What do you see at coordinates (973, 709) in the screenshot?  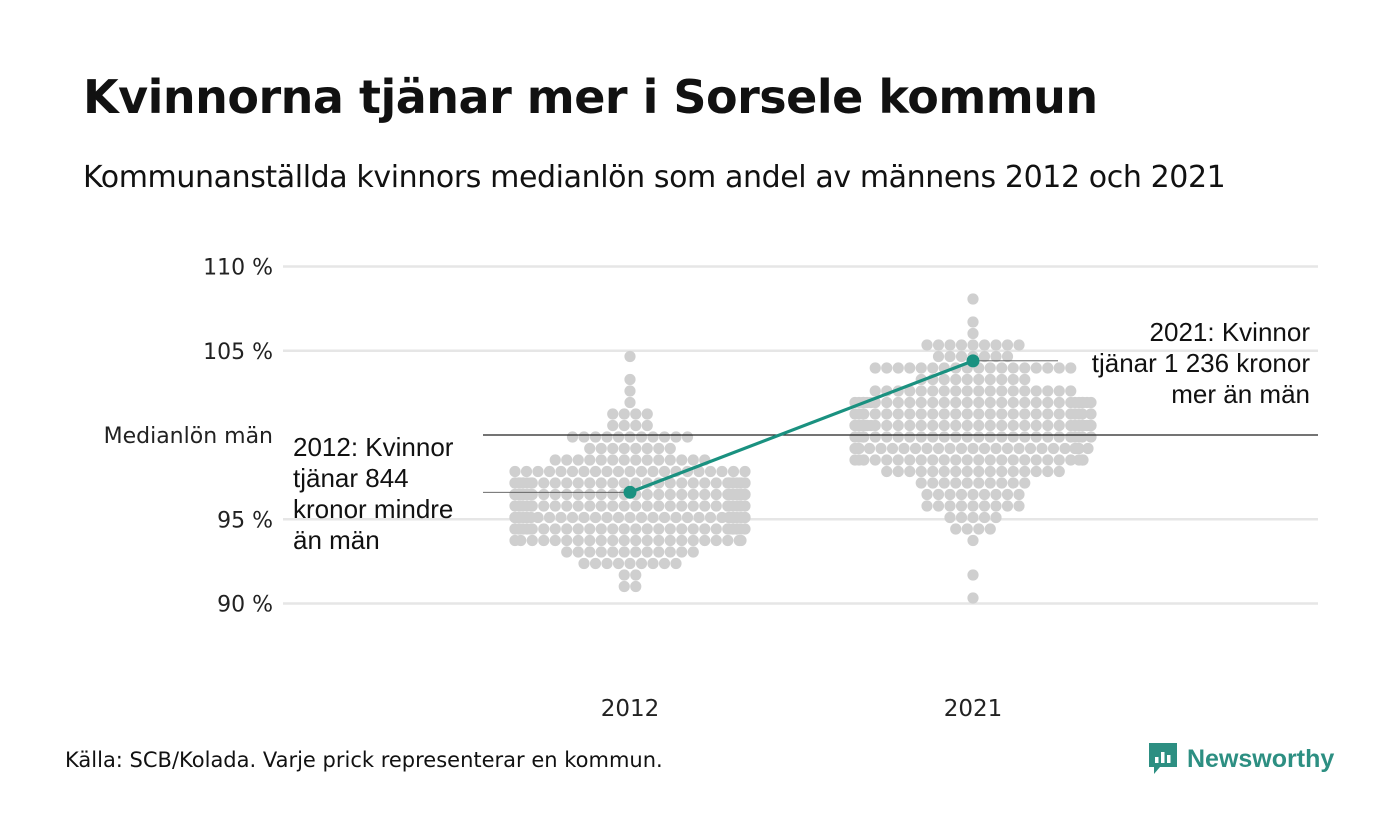 I see `x-tick-label: 2021` at bounding box center [973, 709].